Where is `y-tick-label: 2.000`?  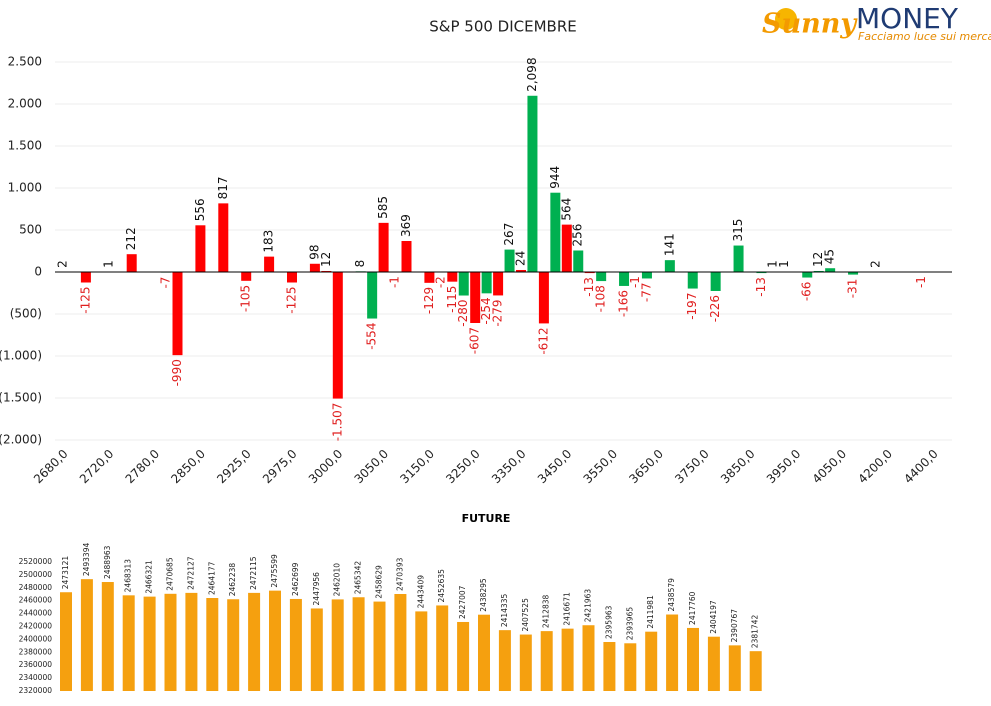
y-tick-label: 2.000 is located at coordinates (25, 104).